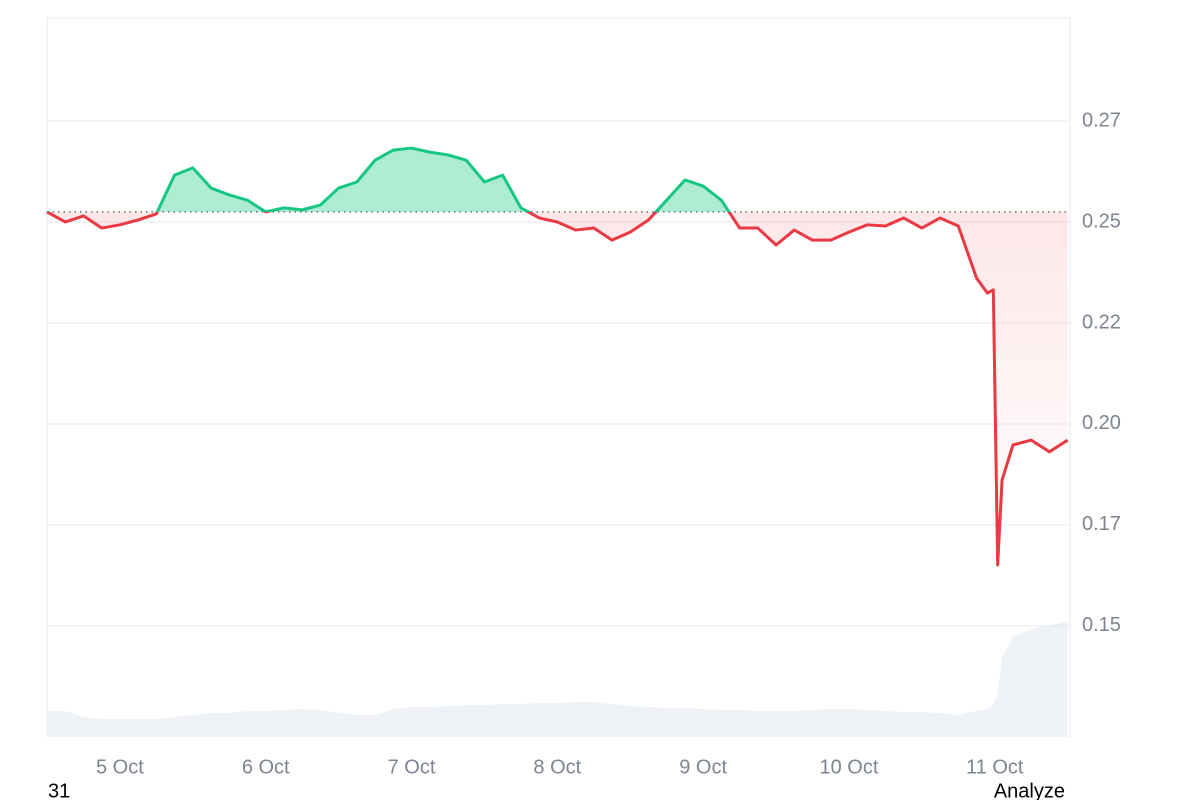 The height and width of the screenshot is (805, 1200). Describe the element at coordinates (266, 767) in the screenshot. I see `x-tick-label: 6 Oct` at that location.